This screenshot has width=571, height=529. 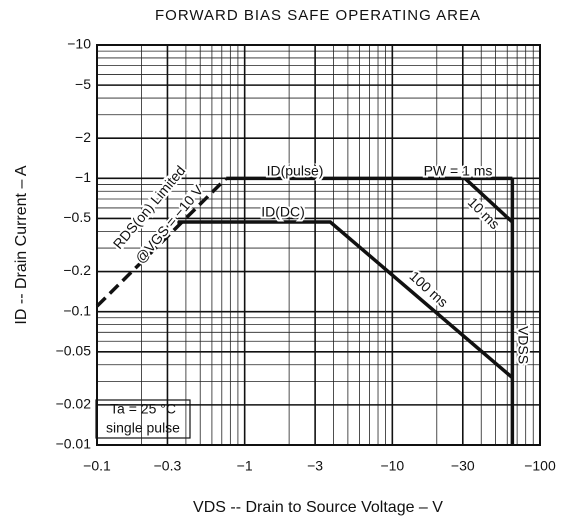 What do you see at coordinates (74, 444) in the screenshot?
I see `y-tick-label: −0.01` at bounding box center [74, 444].